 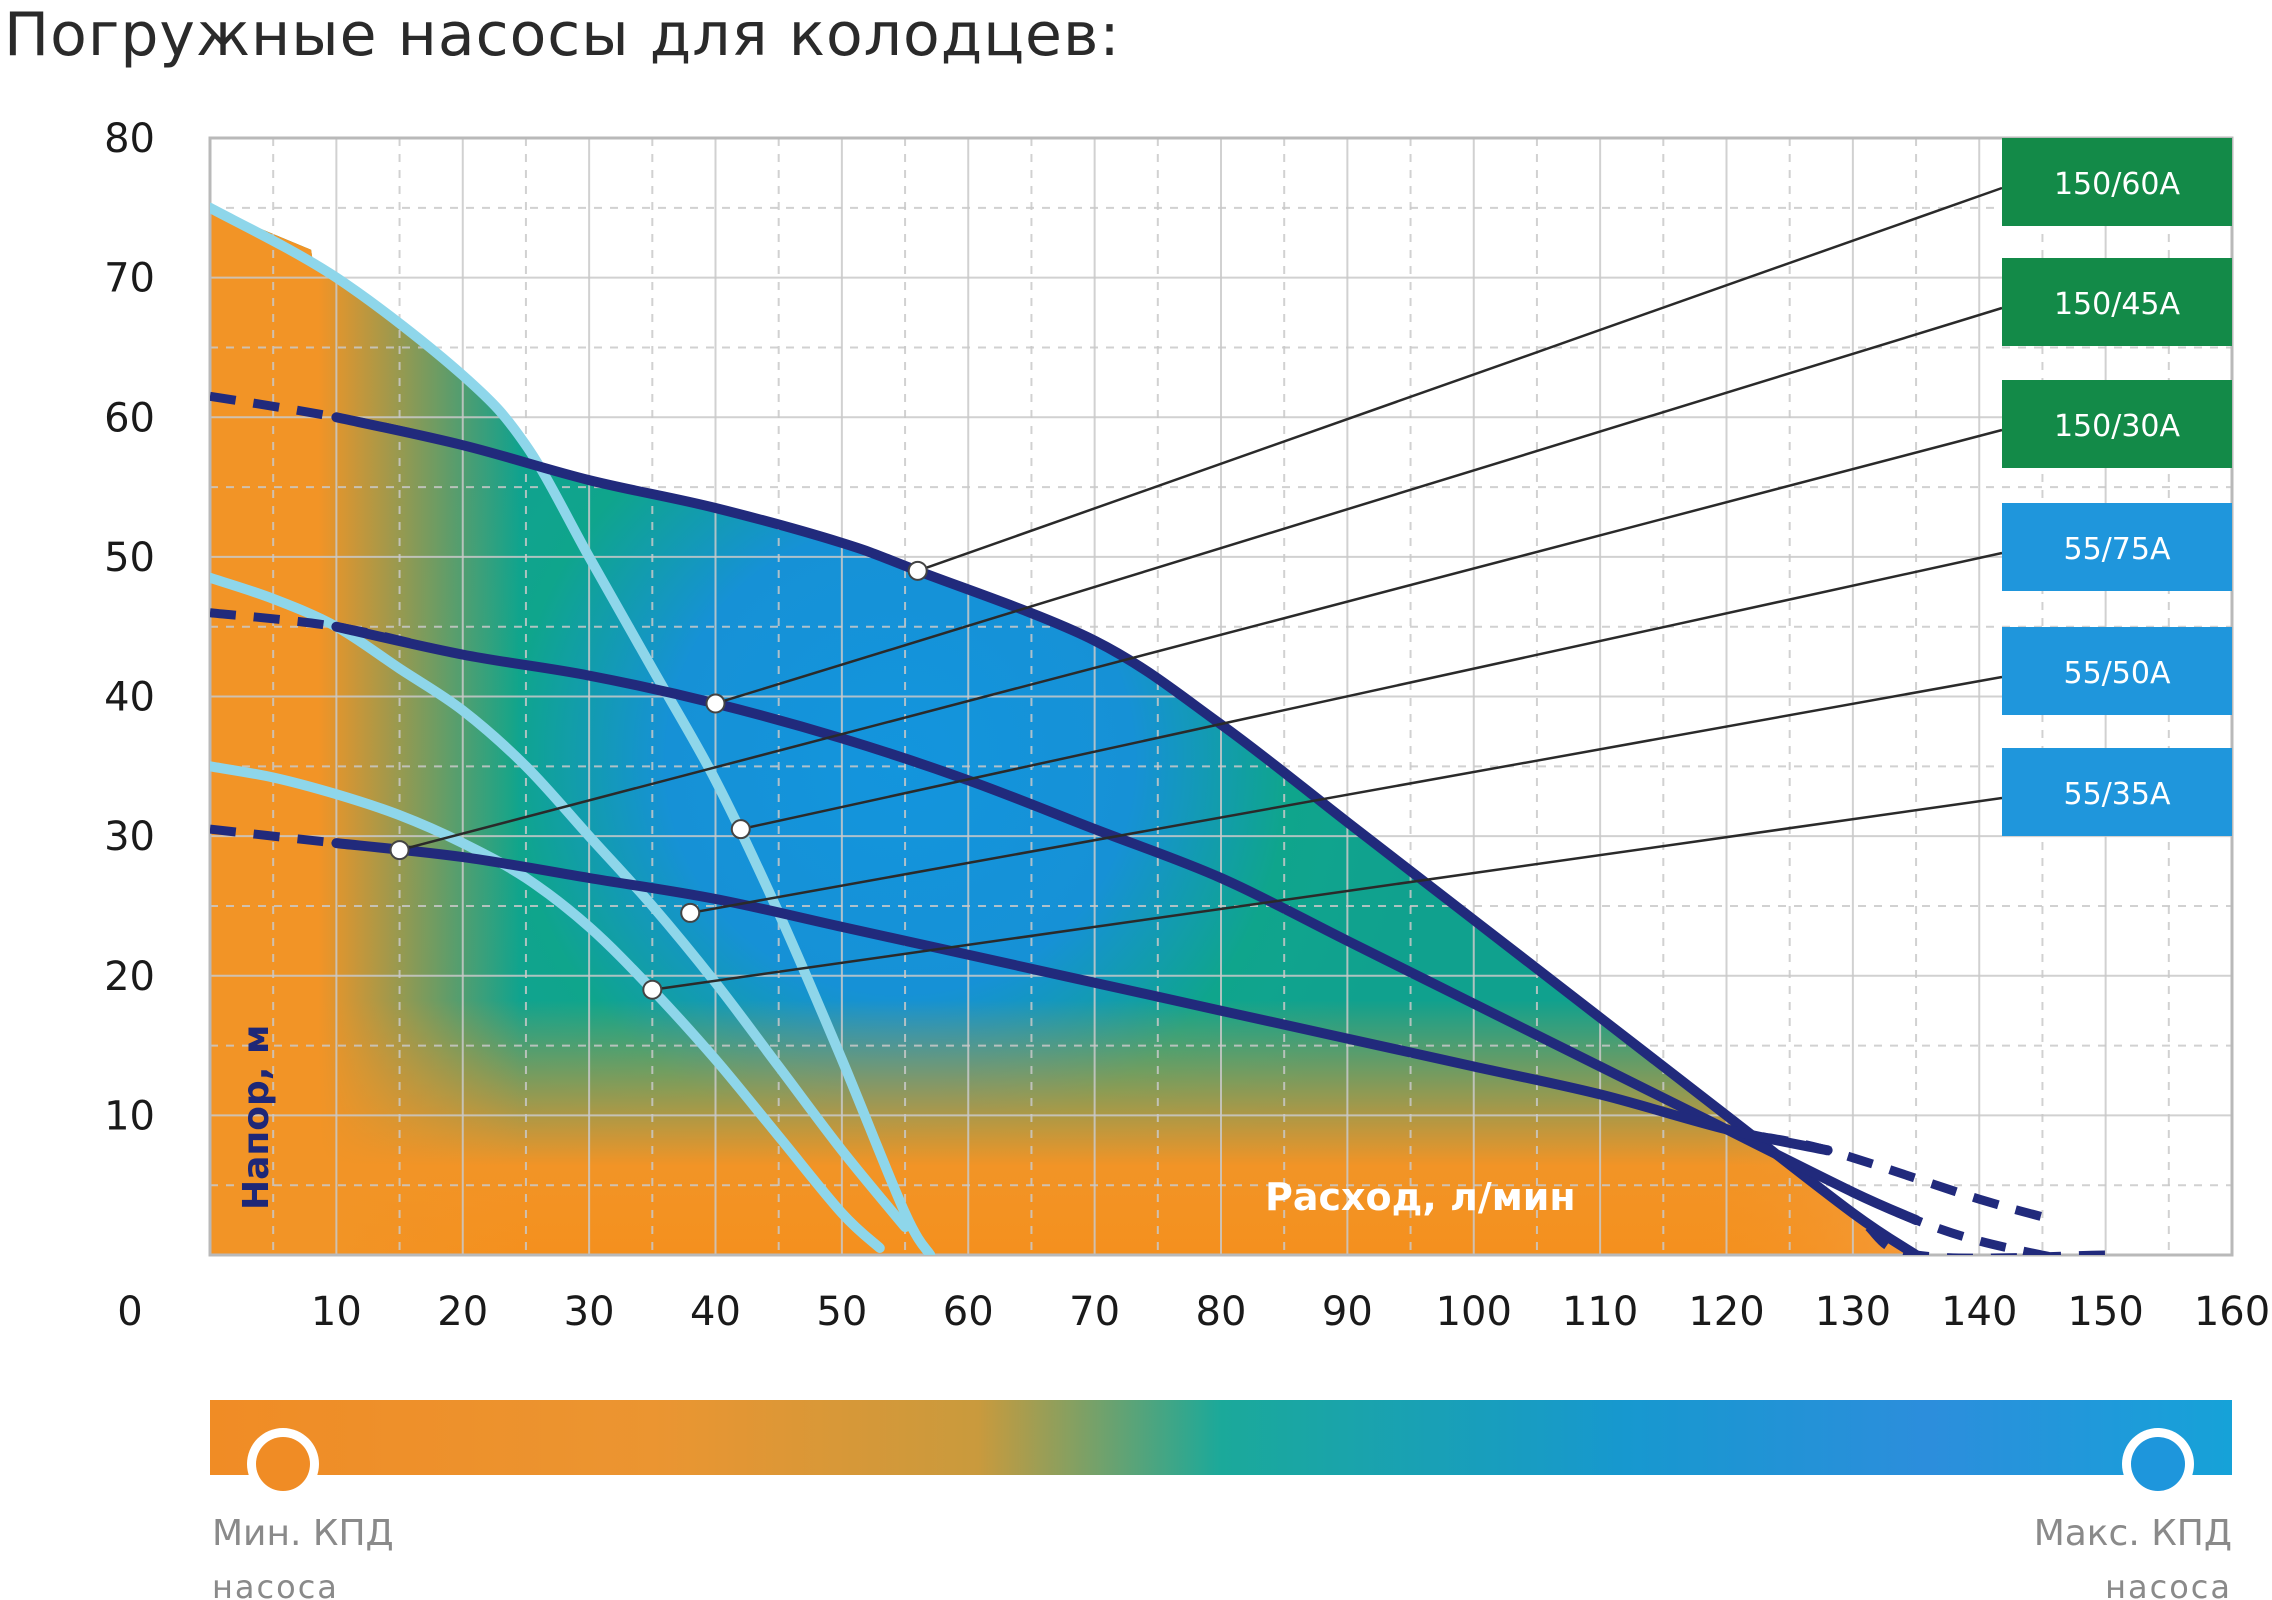 I want to click on efficiency-colorbar: Мин. КПД насоса Макс. КПД насоса, so click(x=1221, y=1500).